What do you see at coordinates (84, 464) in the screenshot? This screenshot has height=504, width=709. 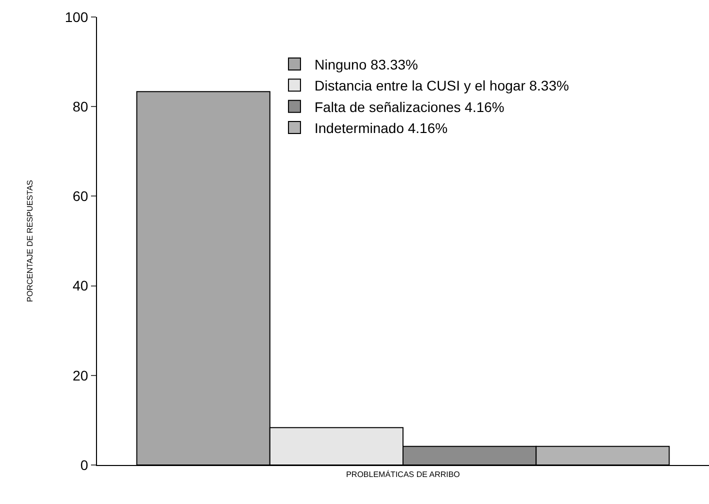 I see `y-tick-label: 0` at bounding box center [84, 464].